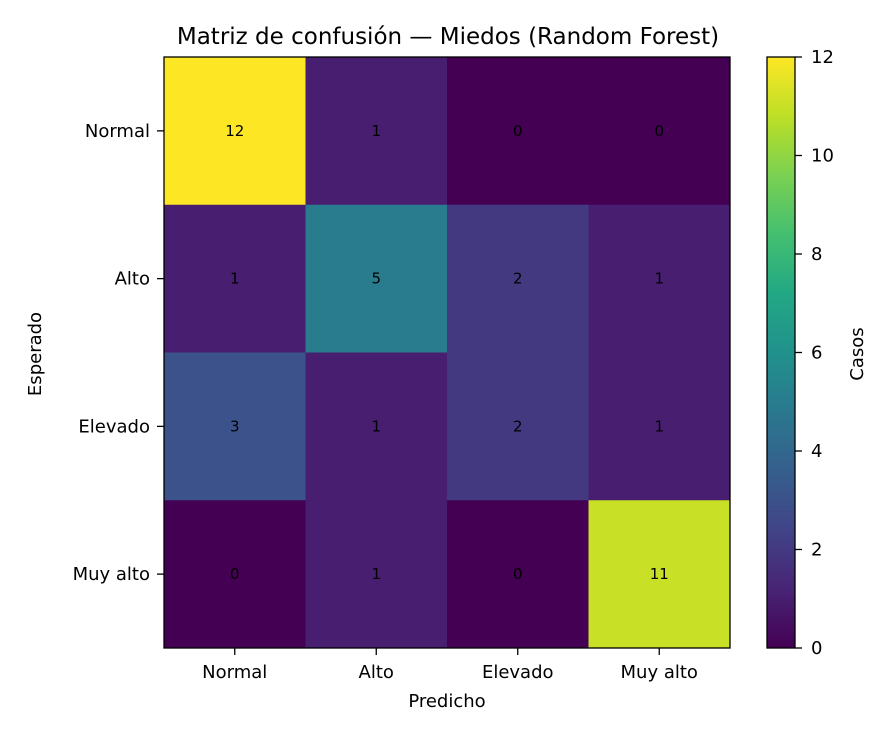 Image resolution: width=896 pixels, height=736 pixels. What do you see at coordinates (816, 451) in the screenshot?
I see `colorbar-tick-label: 4` at bounding box center [816, 451].